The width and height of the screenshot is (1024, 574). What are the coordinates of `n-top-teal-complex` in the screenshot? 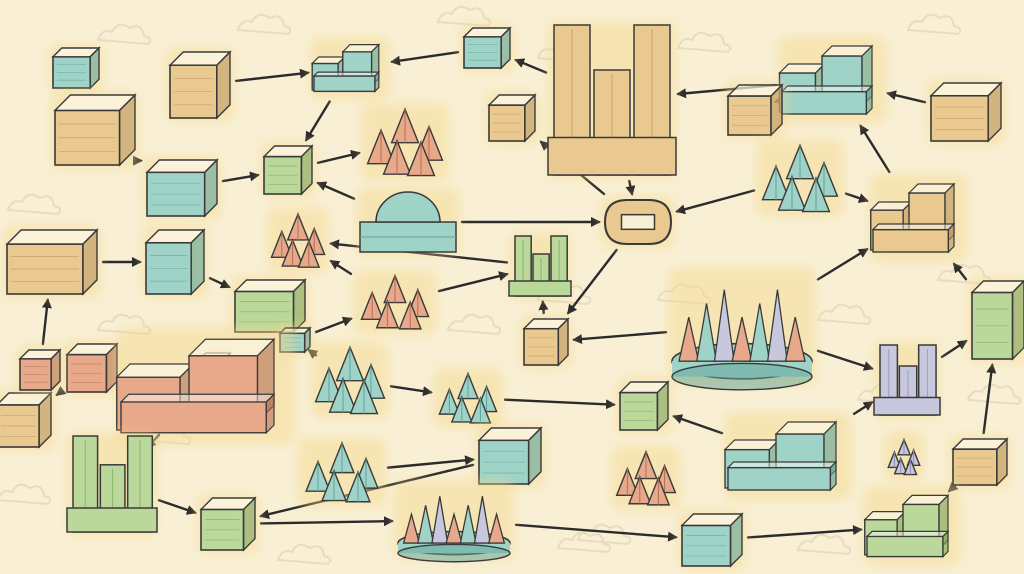 It's located at (350, 68).